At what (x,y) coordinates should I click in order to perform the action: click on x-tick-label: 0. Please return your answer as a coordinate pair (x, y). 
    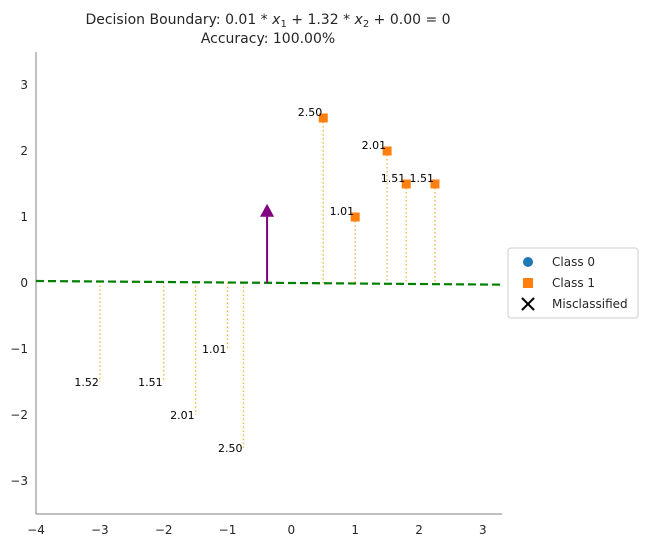
    Looking at the image, I should click on (292, 530).